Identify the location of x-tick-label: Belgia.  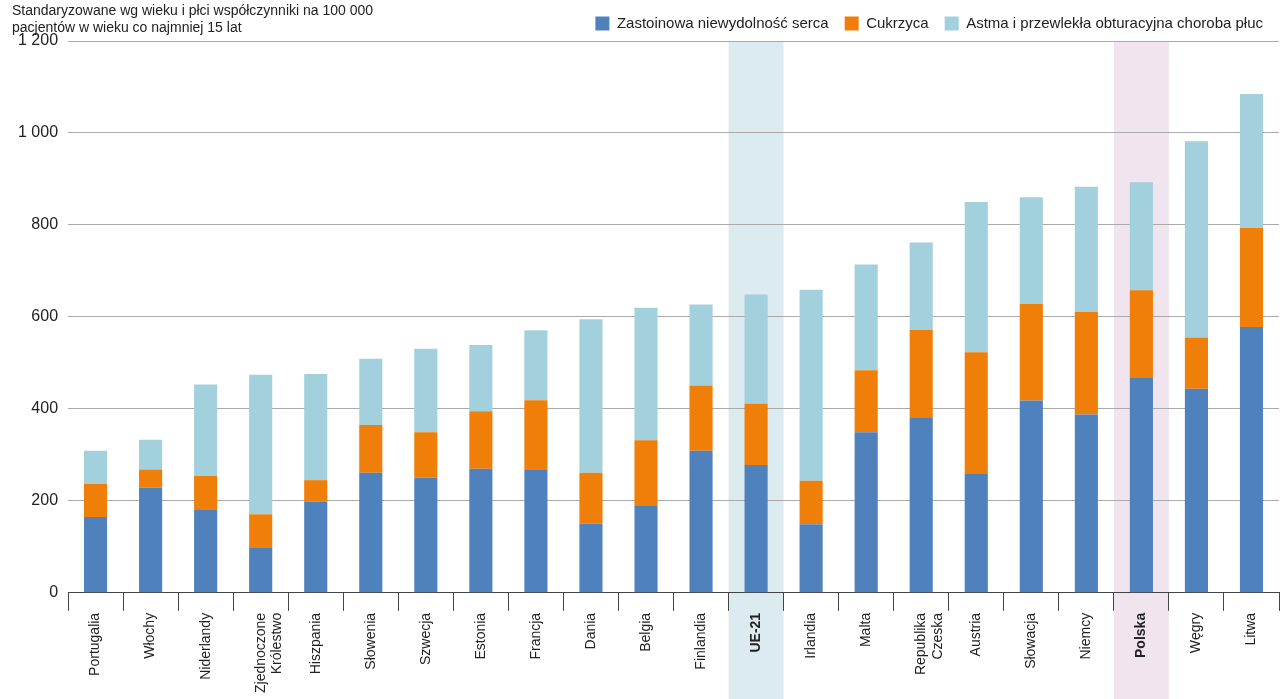
(644, 632).